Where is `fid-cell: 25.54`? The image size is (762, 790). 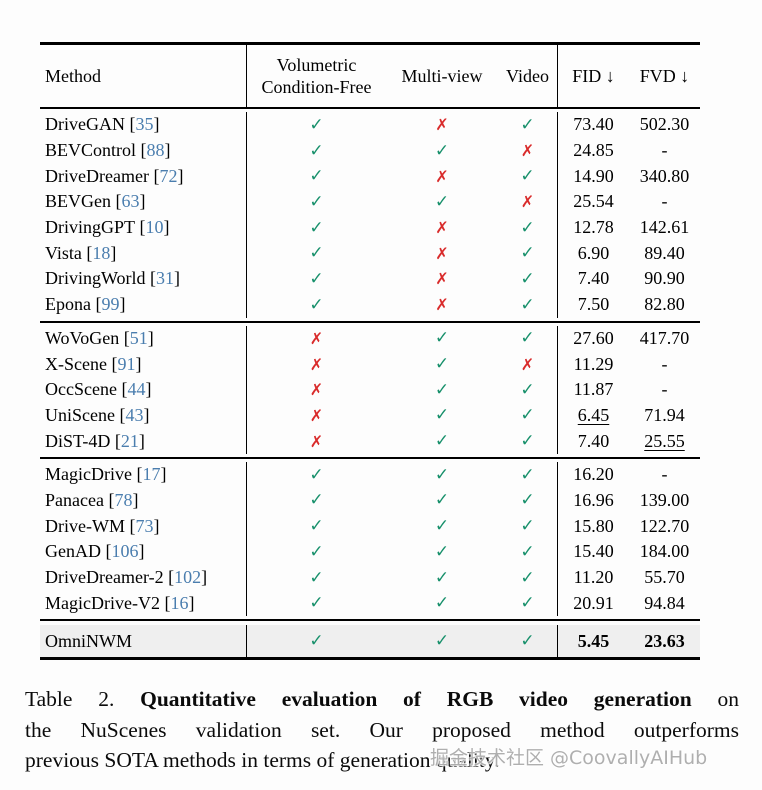
fid-cell: 25.54 is located at coordinates (593, 202).